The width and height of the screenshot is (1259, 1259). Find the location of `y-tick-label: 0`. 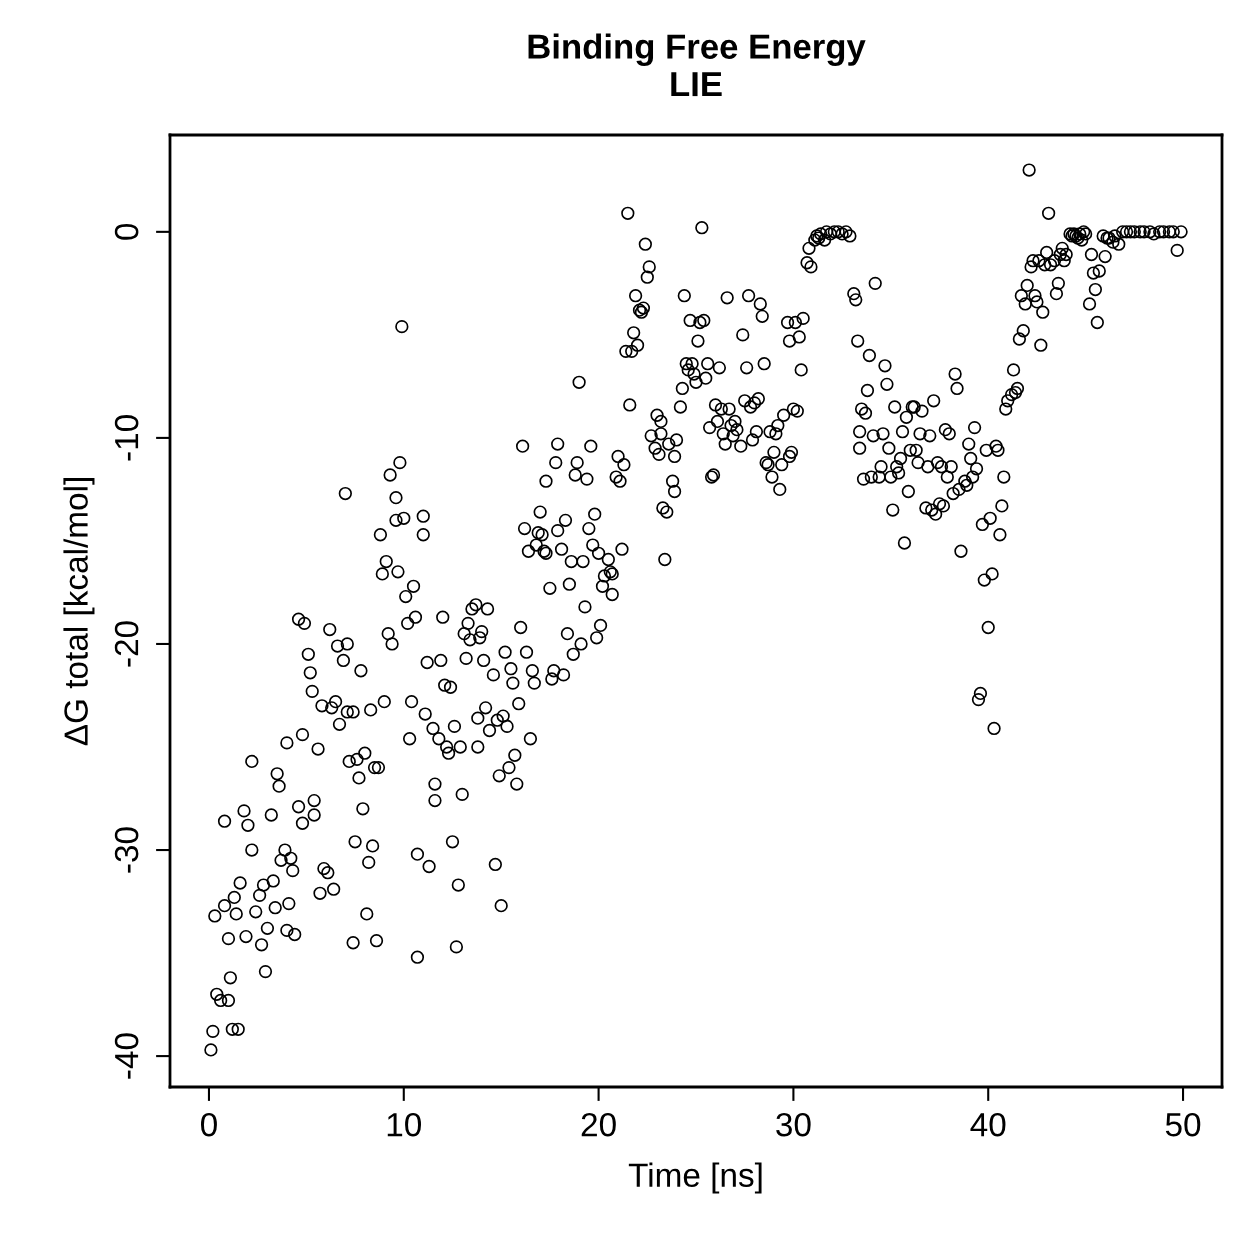

y-tick-label: 0 is located at coordinates (126, 231).